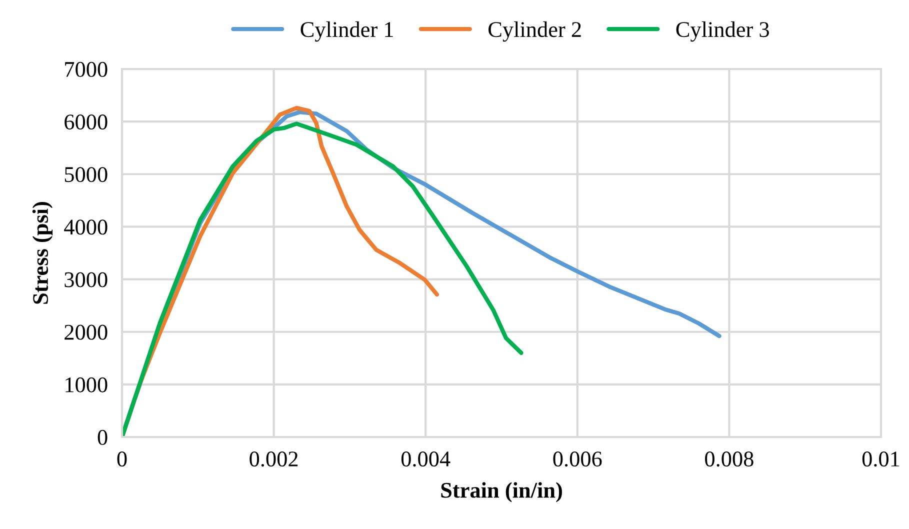  Describe the element at coordinates (881, 459) in the screenshot. I see `x-tick-label: 0.01` at that location.